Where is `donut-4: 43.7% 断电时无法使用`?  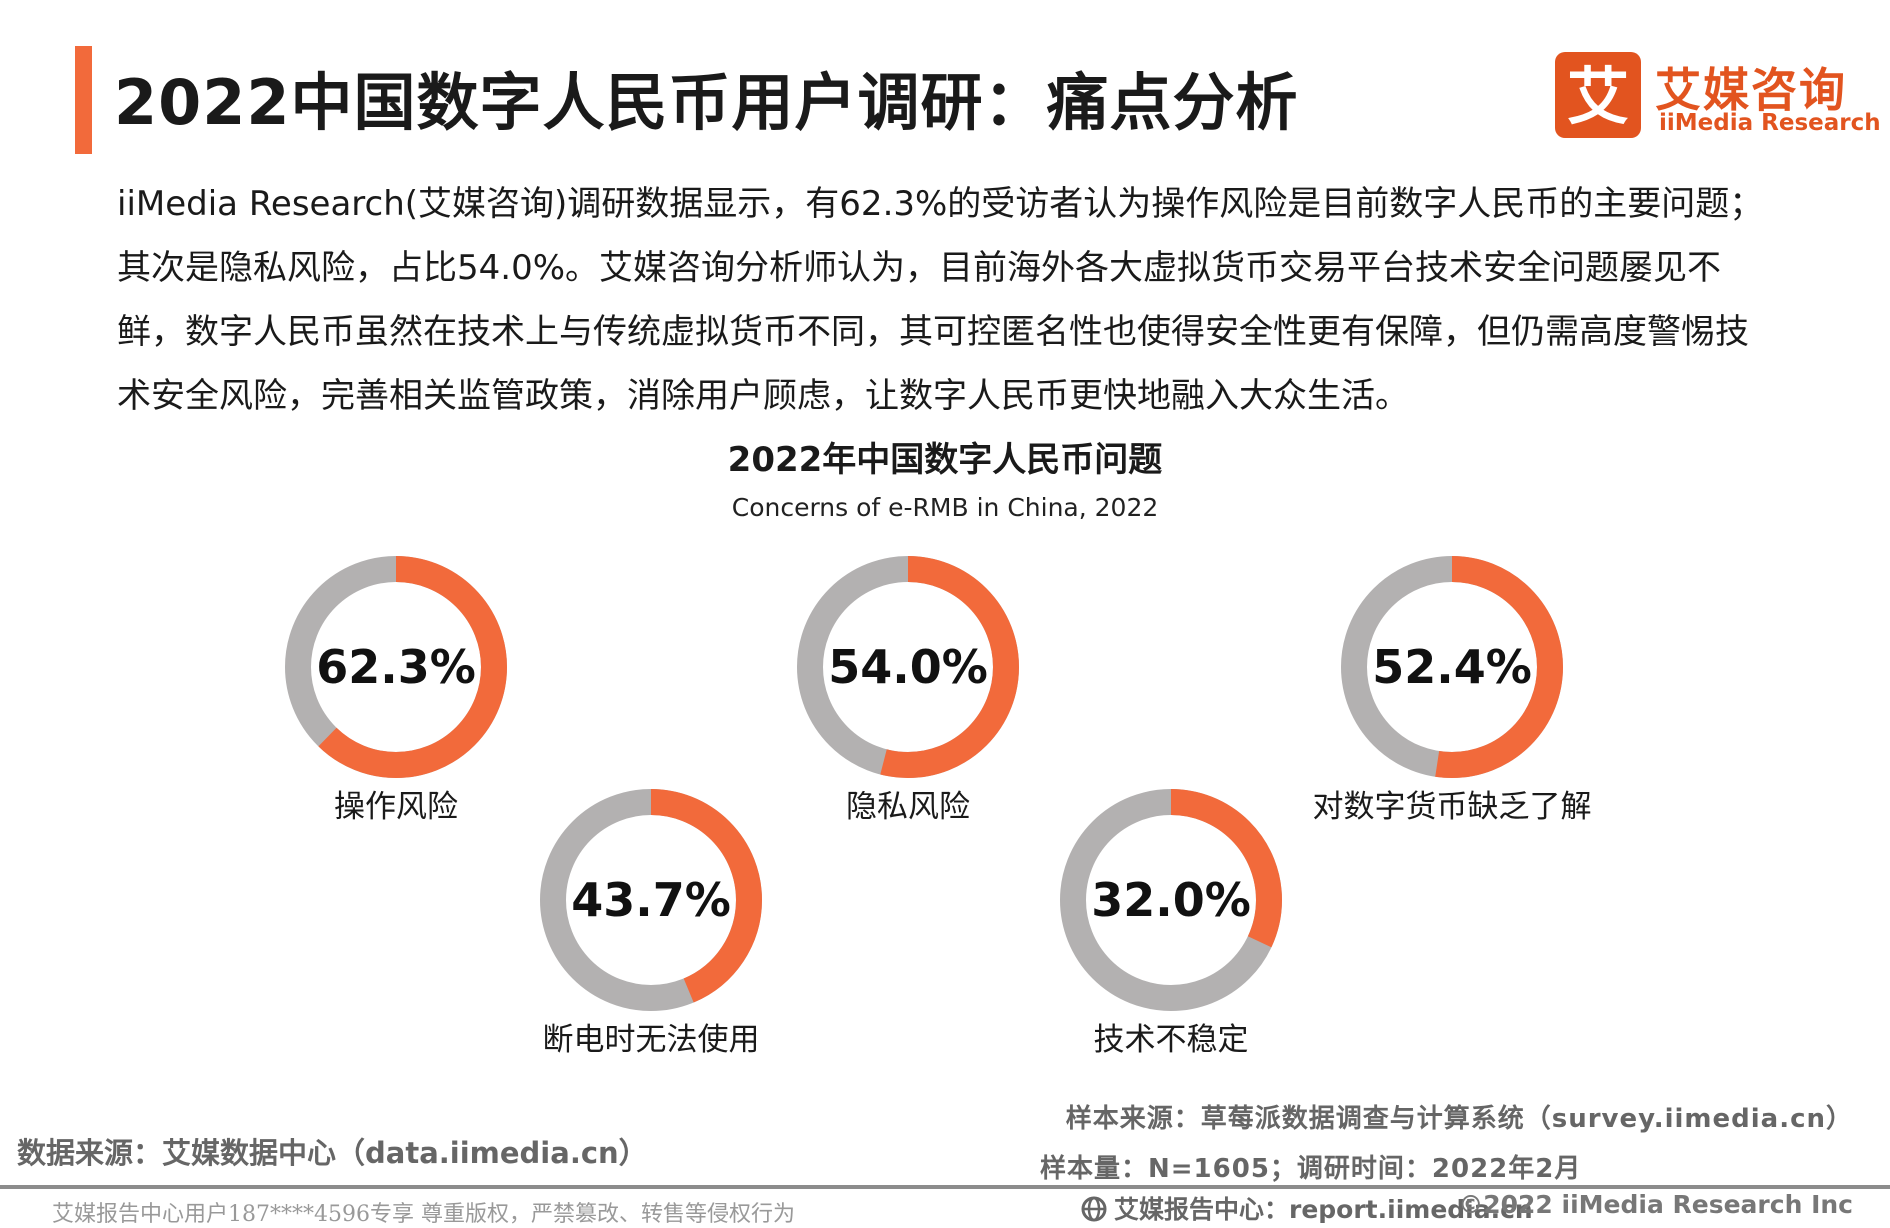
donut-4: 43.7% 断电时无法使用 is located at coordinates (651, 923).